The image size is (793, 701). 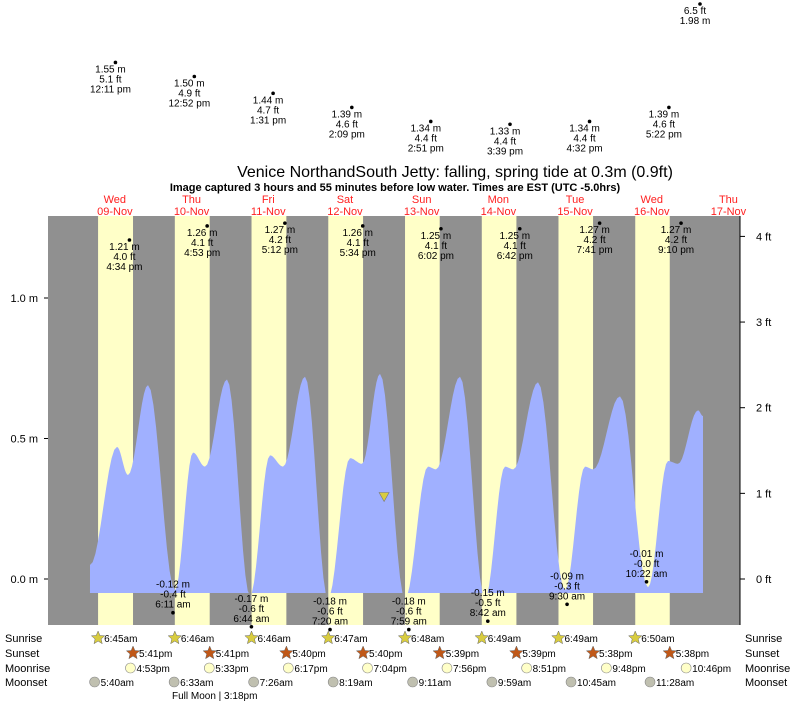 I want to click on sunset-time: 5:39pm, so click(x=538, y=654).